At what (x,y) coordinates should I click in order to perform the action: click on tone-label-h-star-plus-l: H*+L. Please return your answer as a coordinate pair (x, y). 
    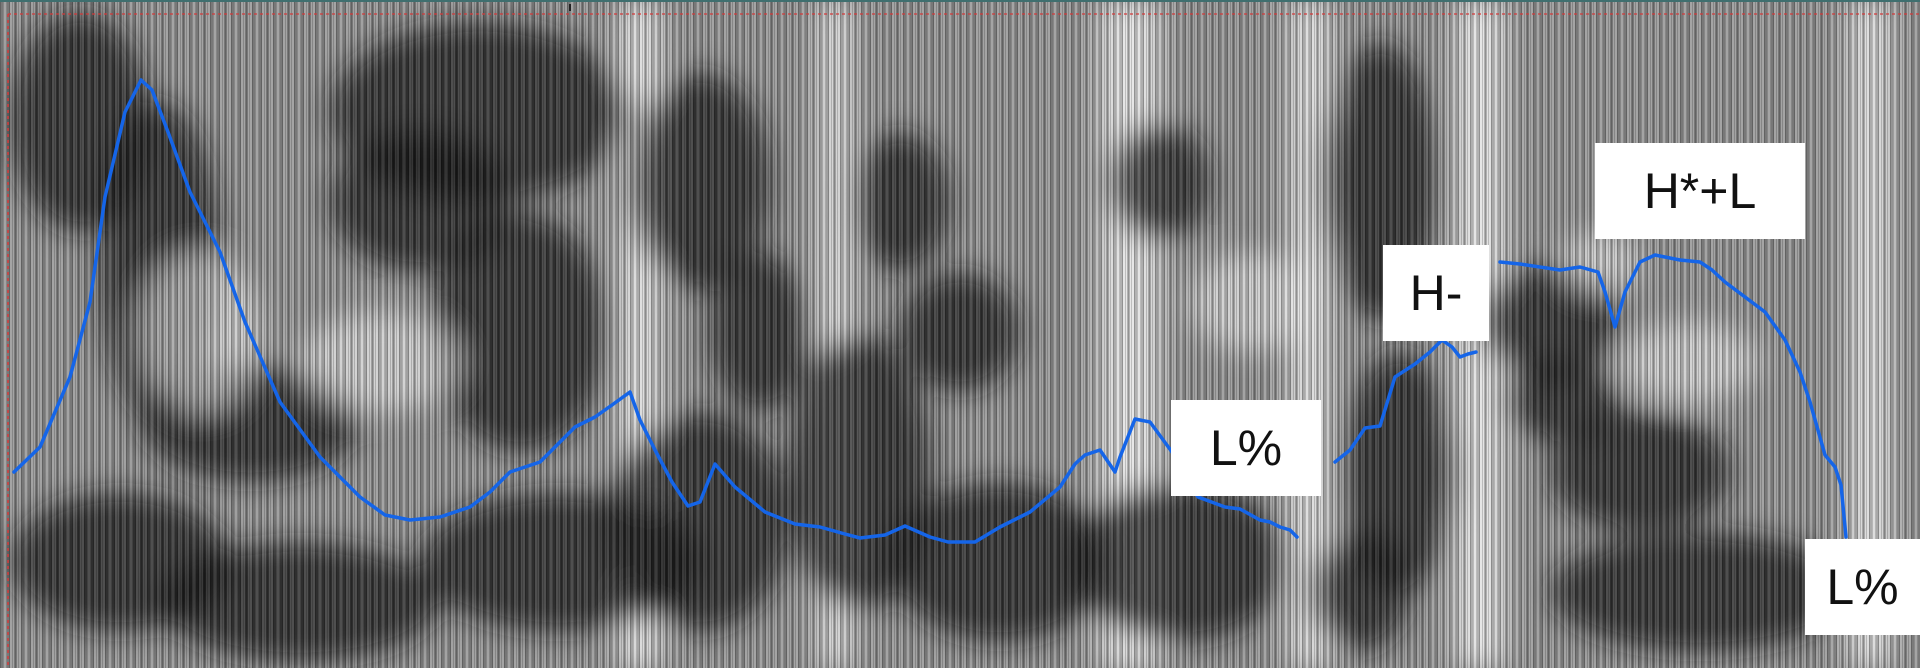
    Looking at the image, I should click on (1700, 191).